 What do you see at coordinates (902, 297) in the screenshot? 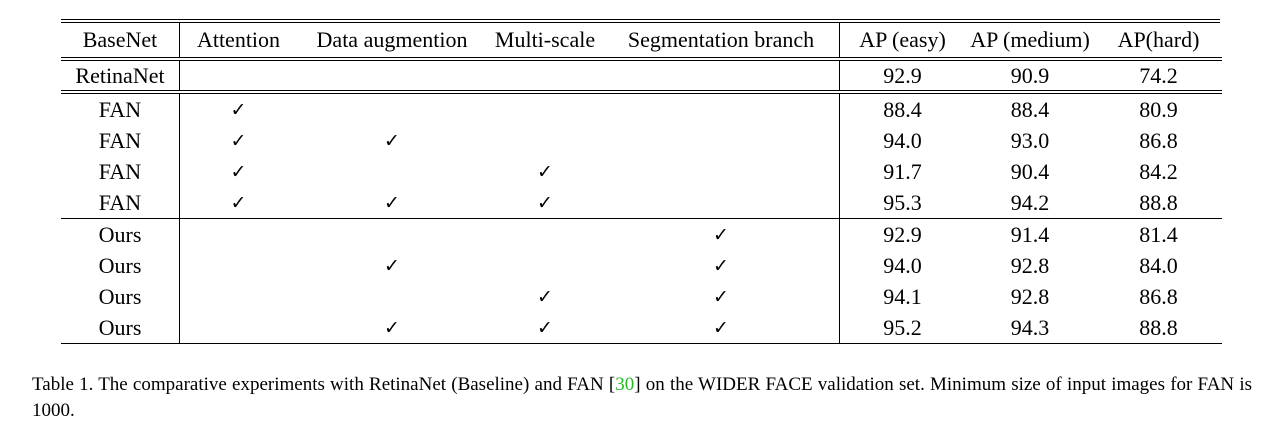
I see `ap-easy-cell: 94.1` at bounding box center [902, 297].